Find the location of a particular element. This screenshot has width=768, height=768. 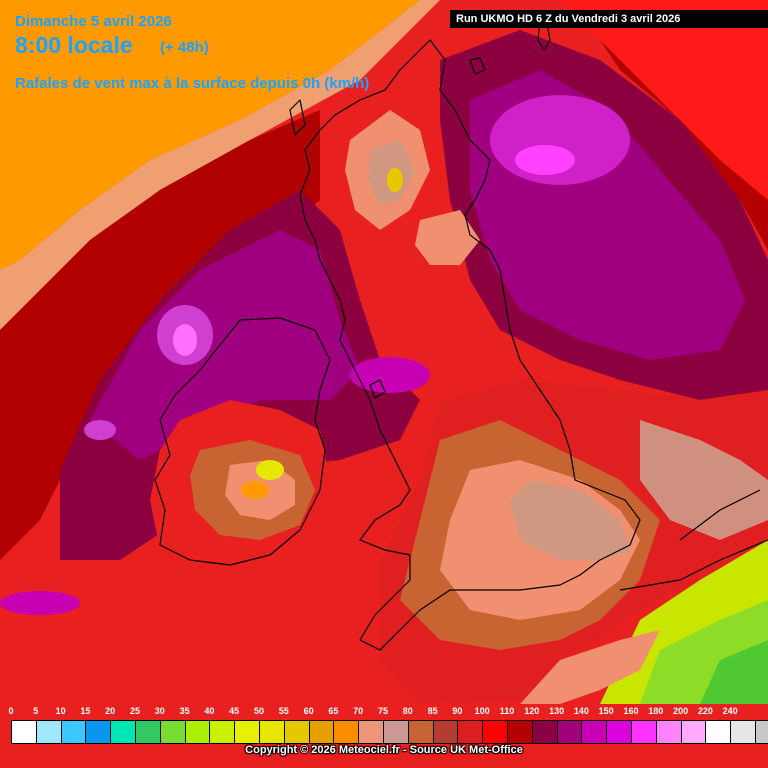

legend-tick-label: 110 is located at coordinates (507, 711).